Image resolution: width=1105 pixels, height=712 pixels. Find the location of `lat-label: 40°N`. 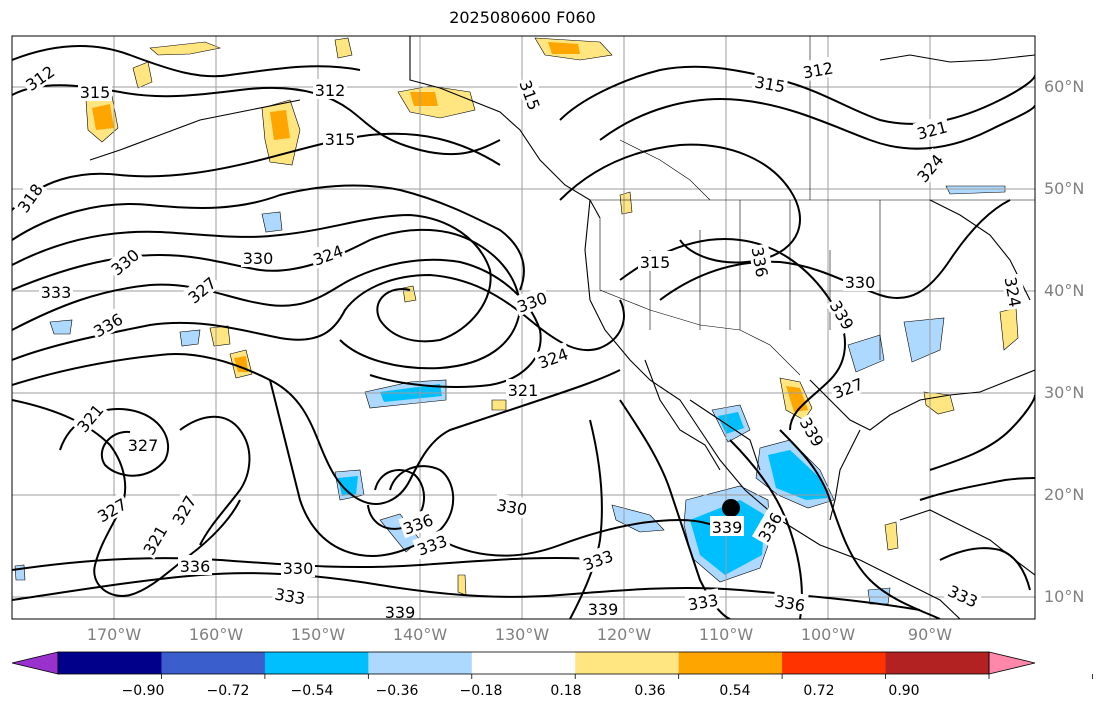

lat-label: 40°N is located at coordinates (1064, 290).